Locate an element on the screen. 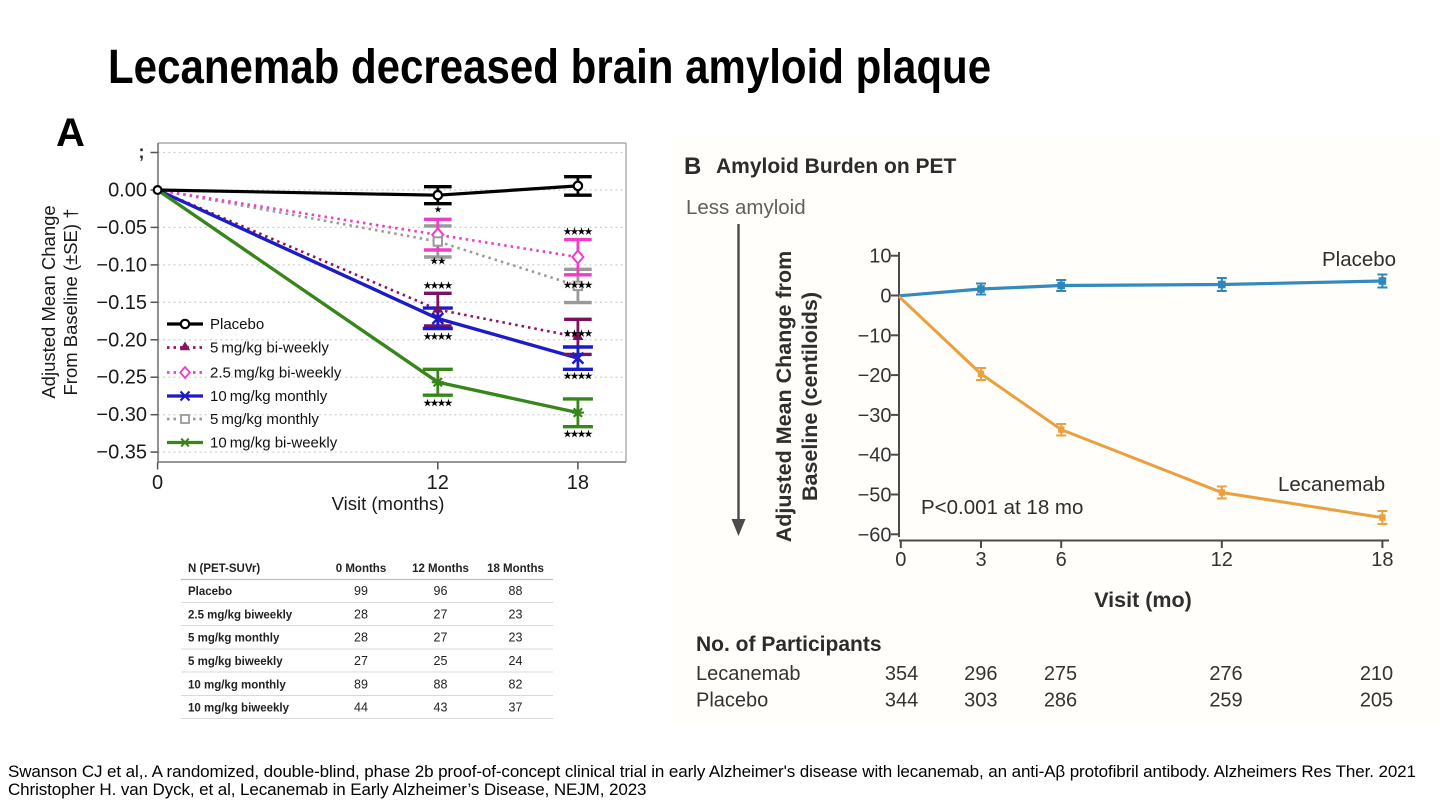 The width and height of the screenshot is (1440, 810). svg-text: −20 is located at coordinates (875, 376).